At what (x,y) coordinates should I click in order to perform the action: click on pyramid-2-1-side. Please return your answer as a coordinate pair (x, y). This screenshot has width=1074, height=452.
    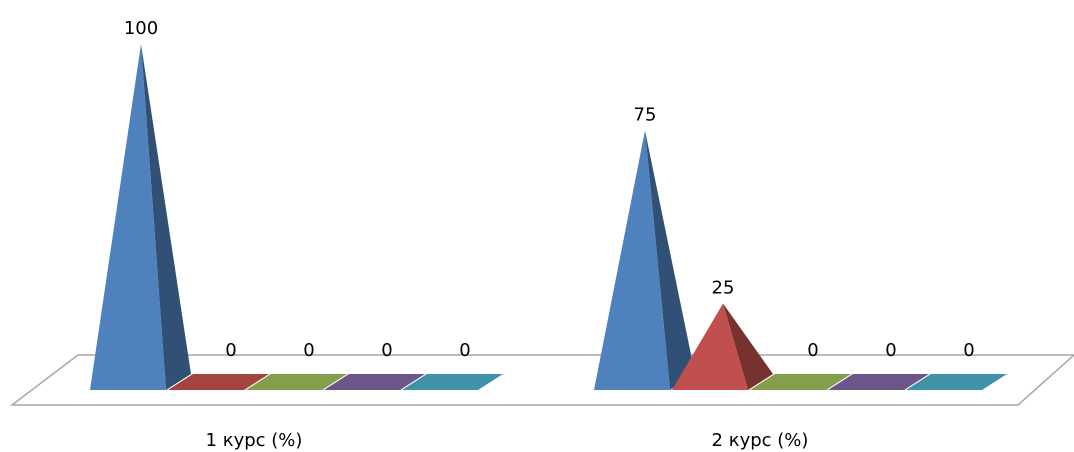
    Looking at the image, I should click on (670, 260).